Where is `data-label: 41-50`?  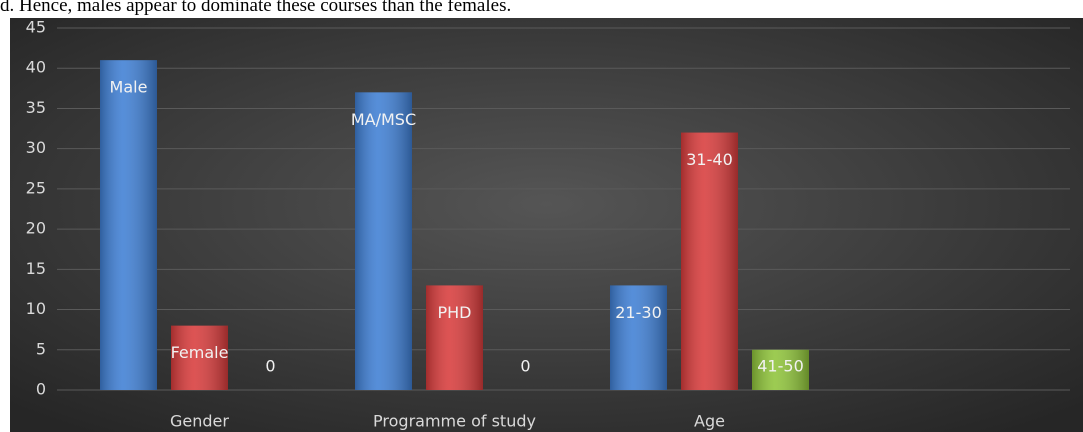
data-label: 41-50 is located at coordinates (780, 366).